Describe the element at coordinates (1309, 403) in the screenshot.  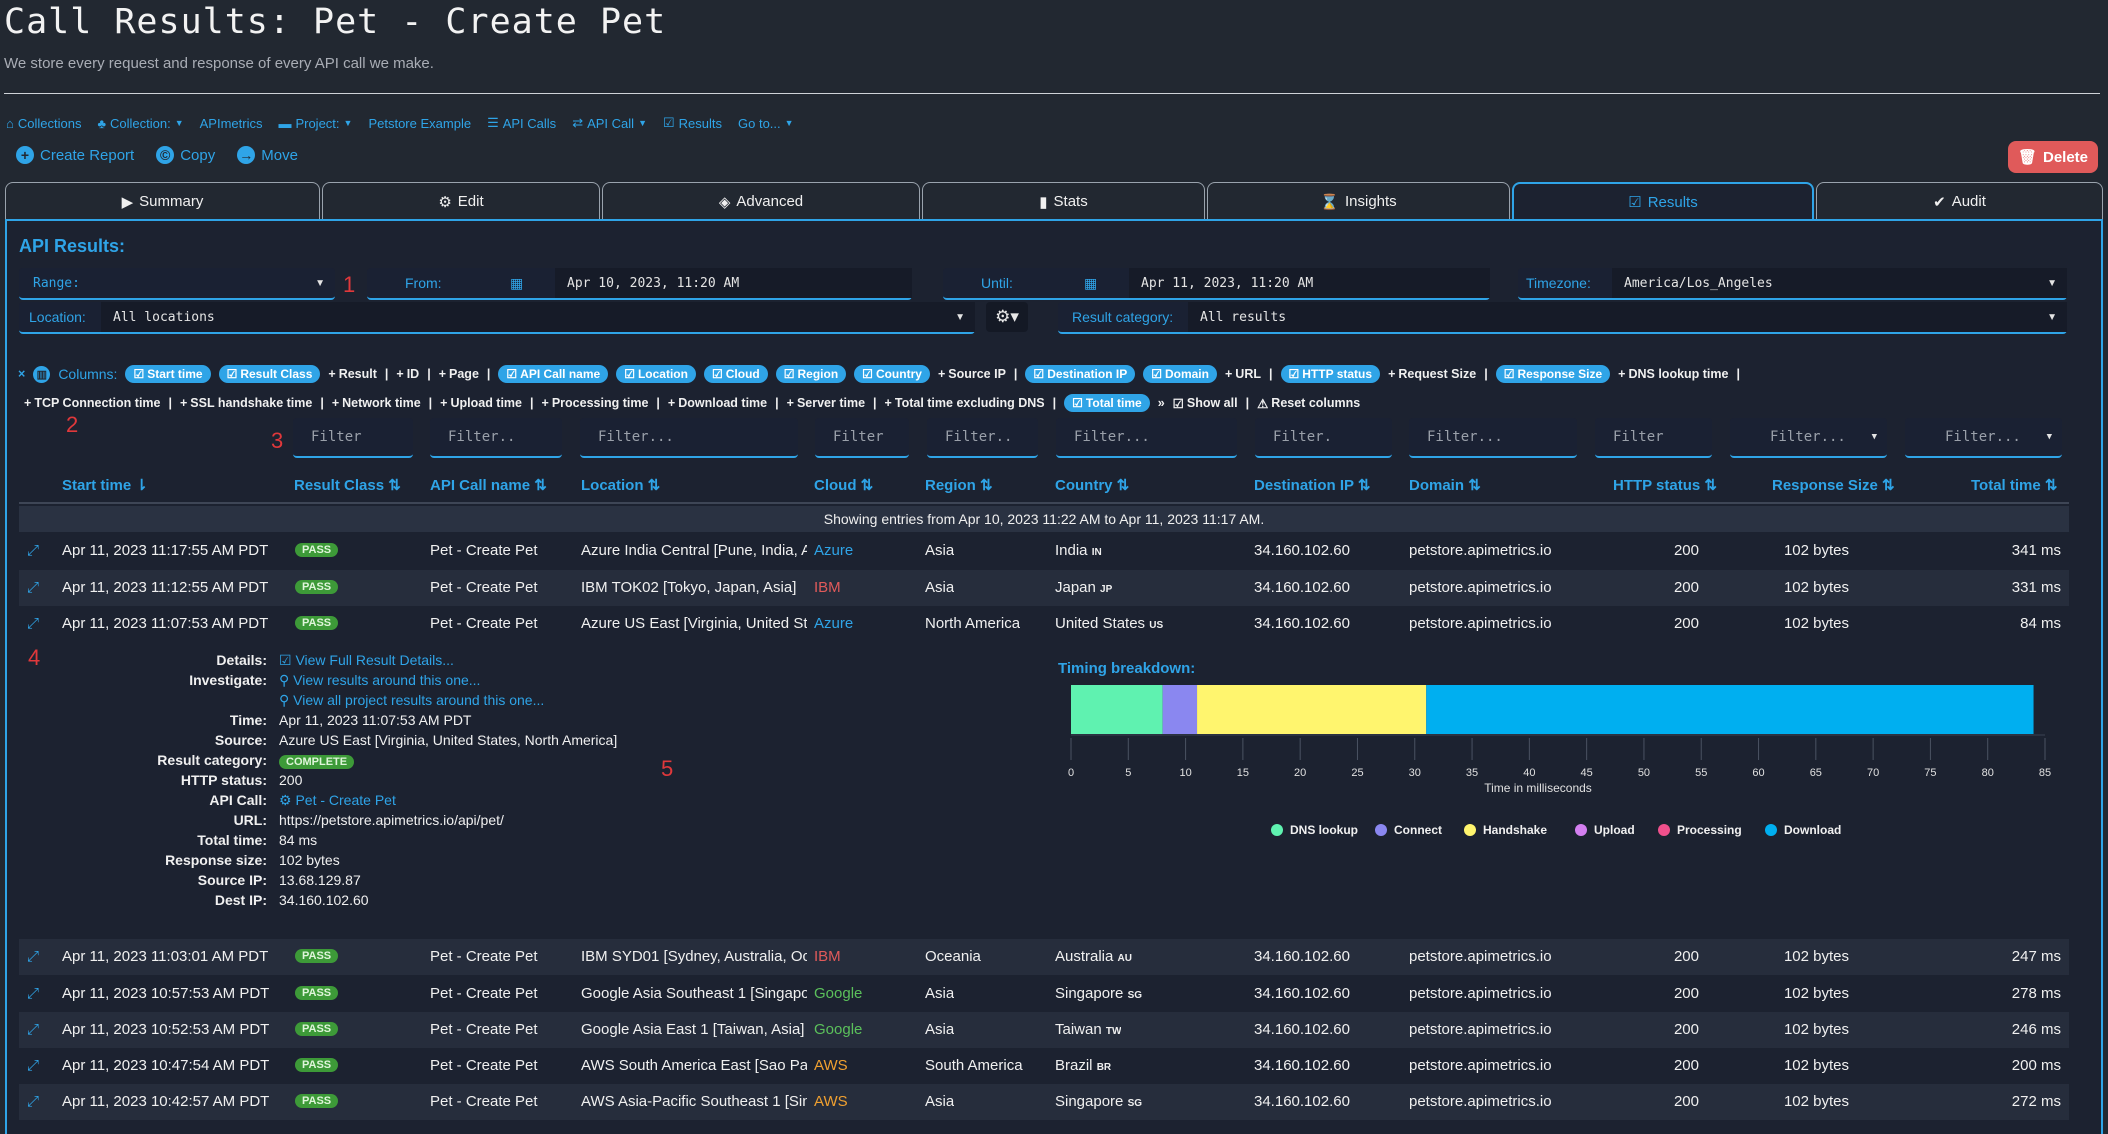
I see `reset-columns-button: ⚠ Reset columns` at that location.